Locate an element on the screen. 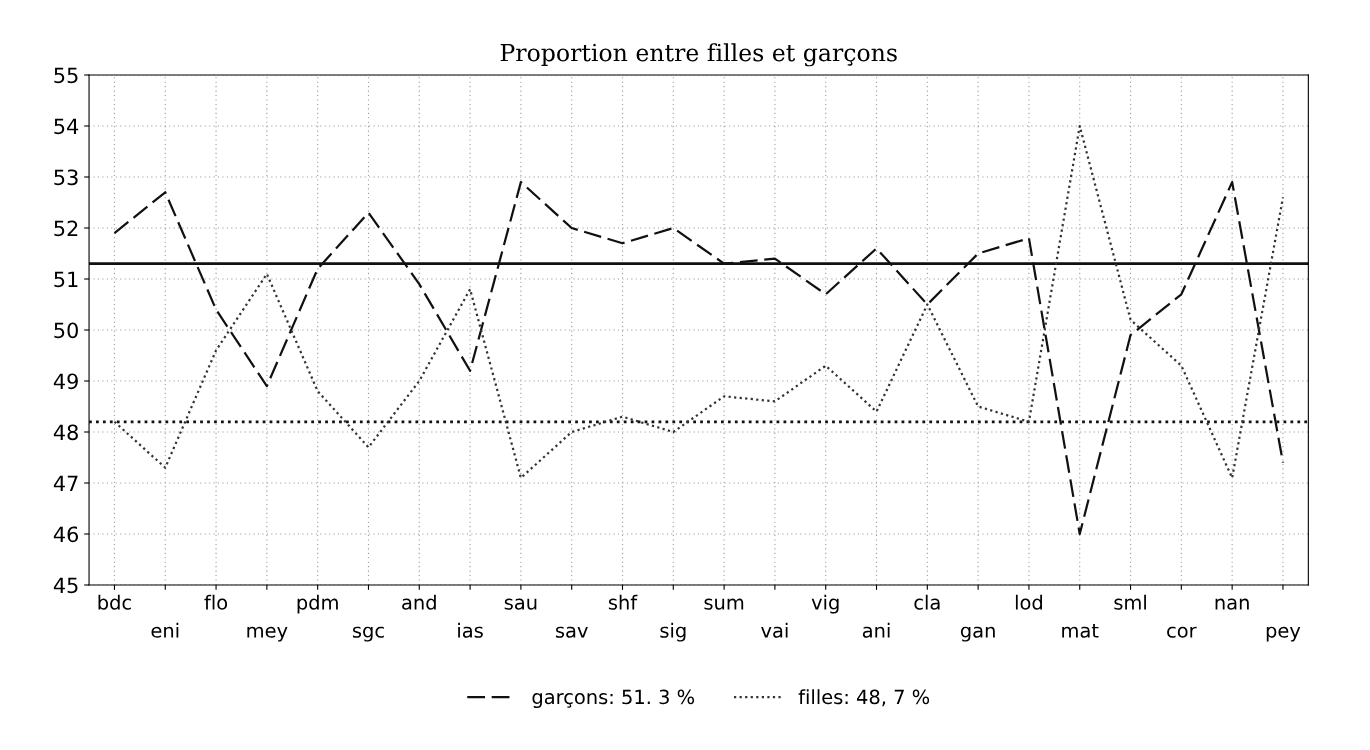 This screenshot has height=750, width=1370. y-tick-label: 49 is located at coordinates (65, 381).